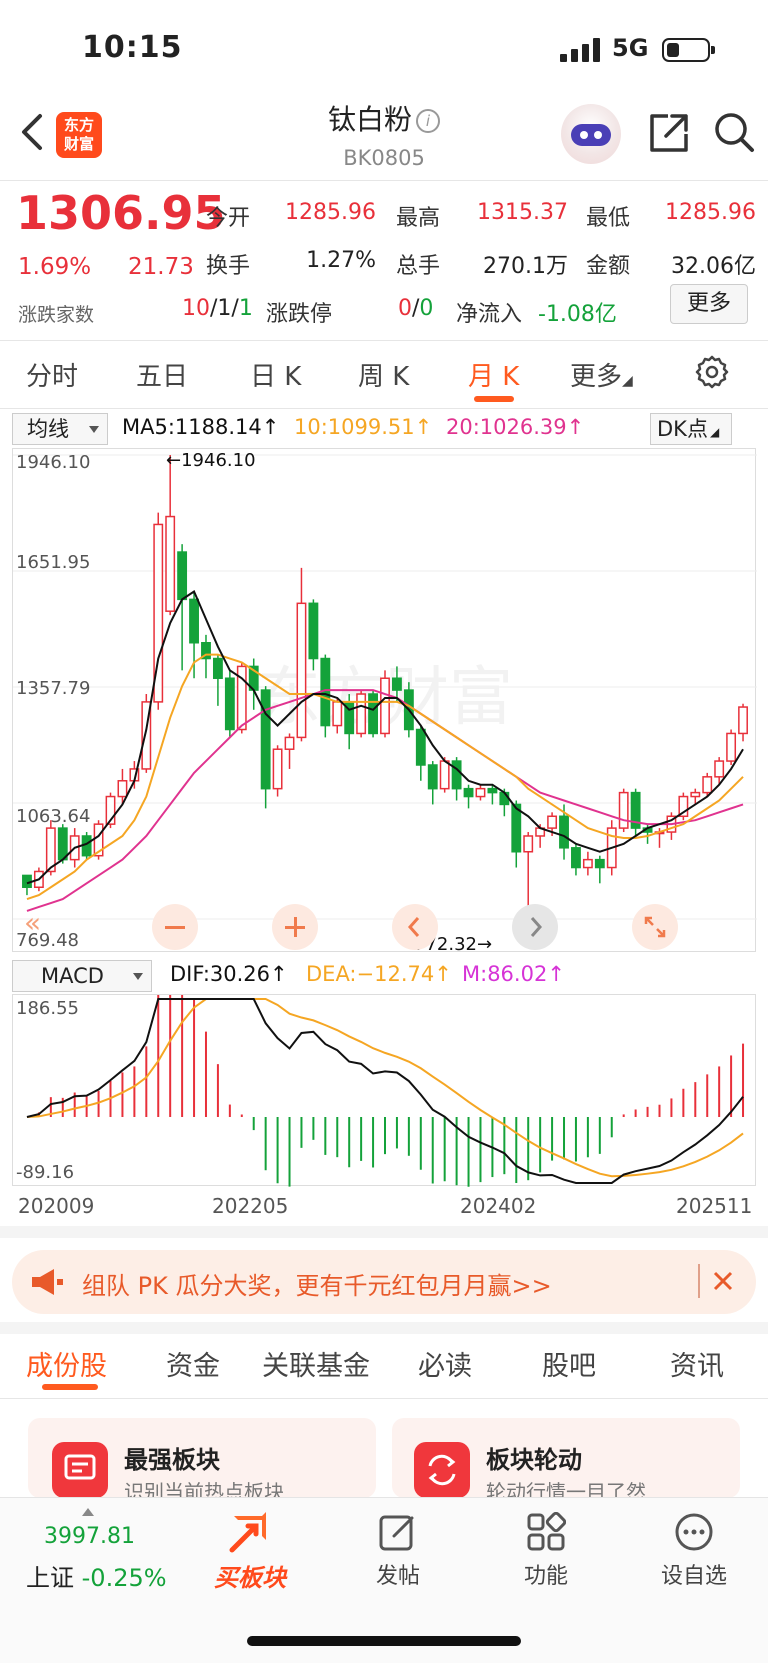 This screenshot has height=1663, width=768. What do you see at coordinates (82, 976) in the screenshot?
I see `macd-select: MACD` at bounding box center [82, 976].